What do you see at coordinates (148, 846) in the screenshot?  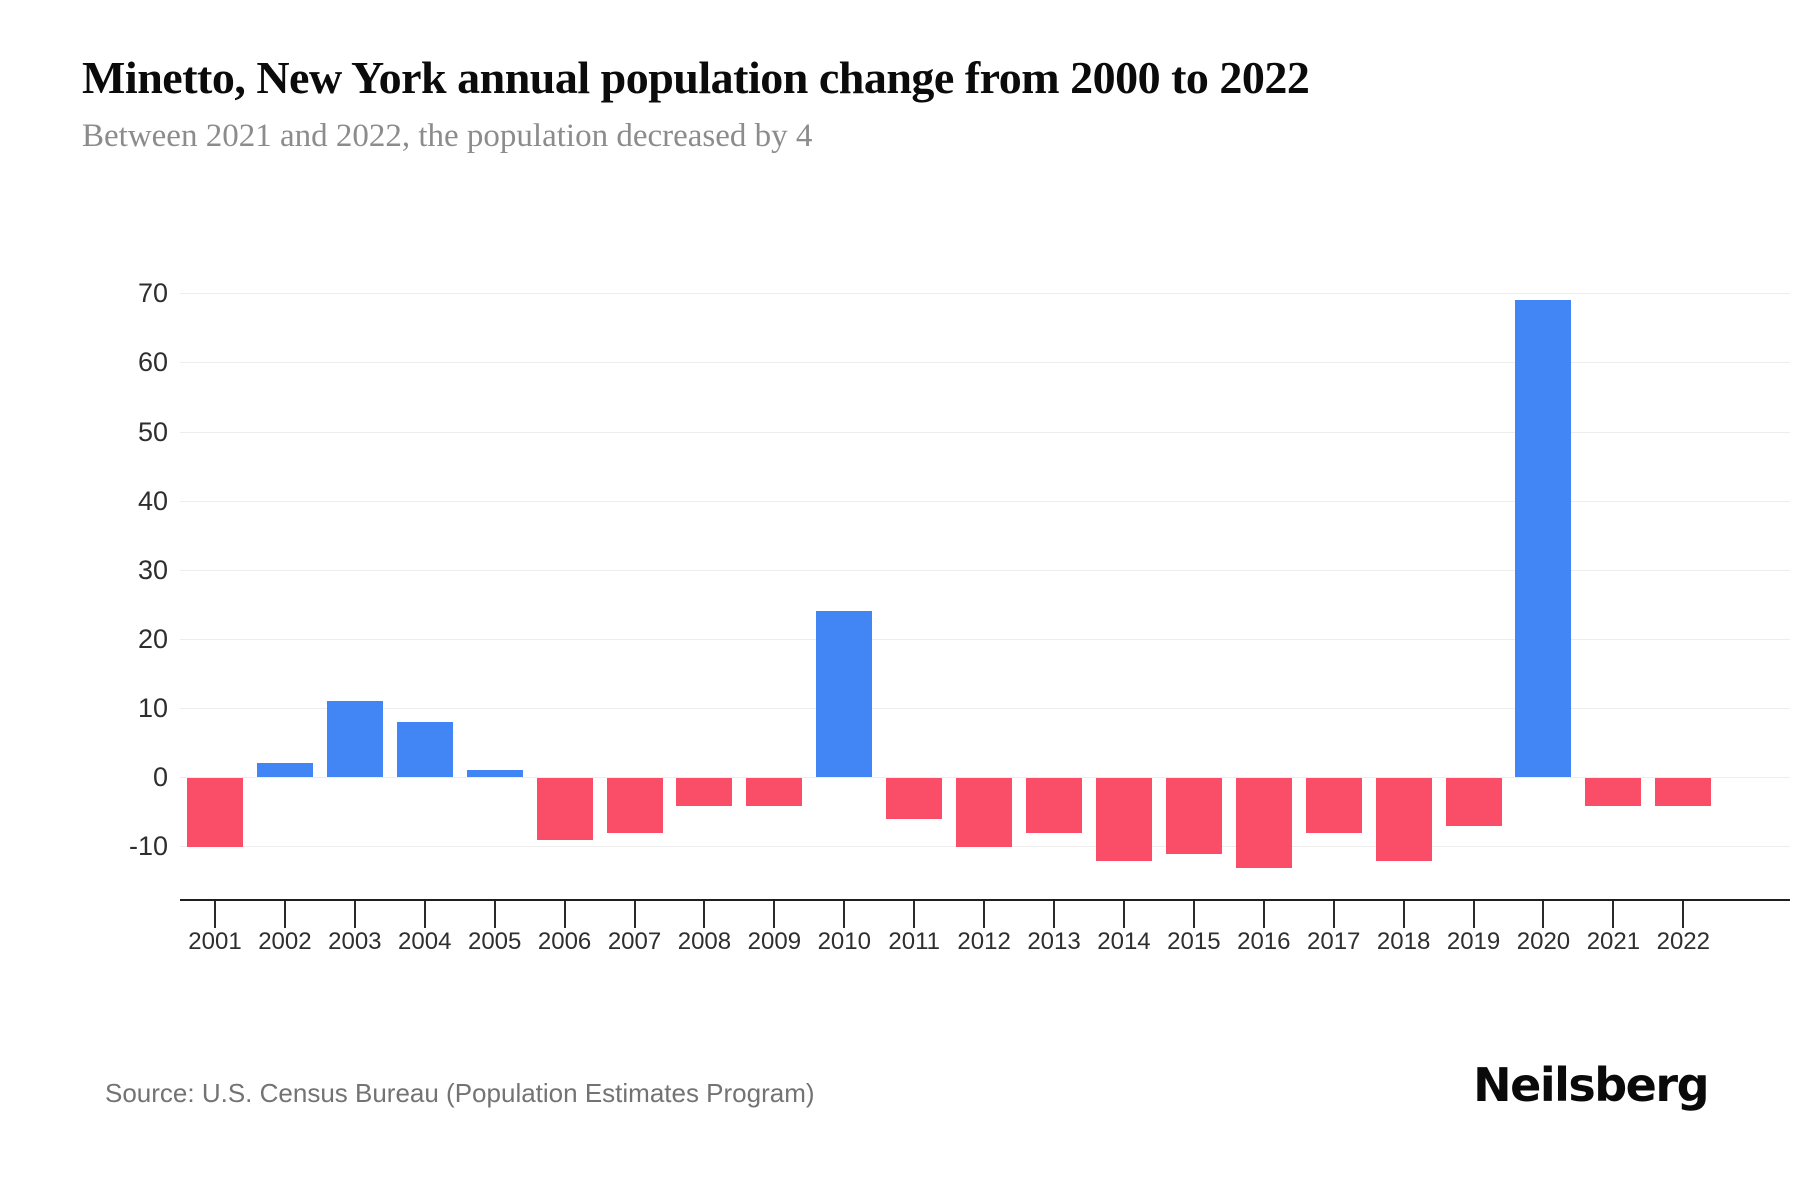 I see `y-axis-label--10: -10` at bounding box center [148, 846].